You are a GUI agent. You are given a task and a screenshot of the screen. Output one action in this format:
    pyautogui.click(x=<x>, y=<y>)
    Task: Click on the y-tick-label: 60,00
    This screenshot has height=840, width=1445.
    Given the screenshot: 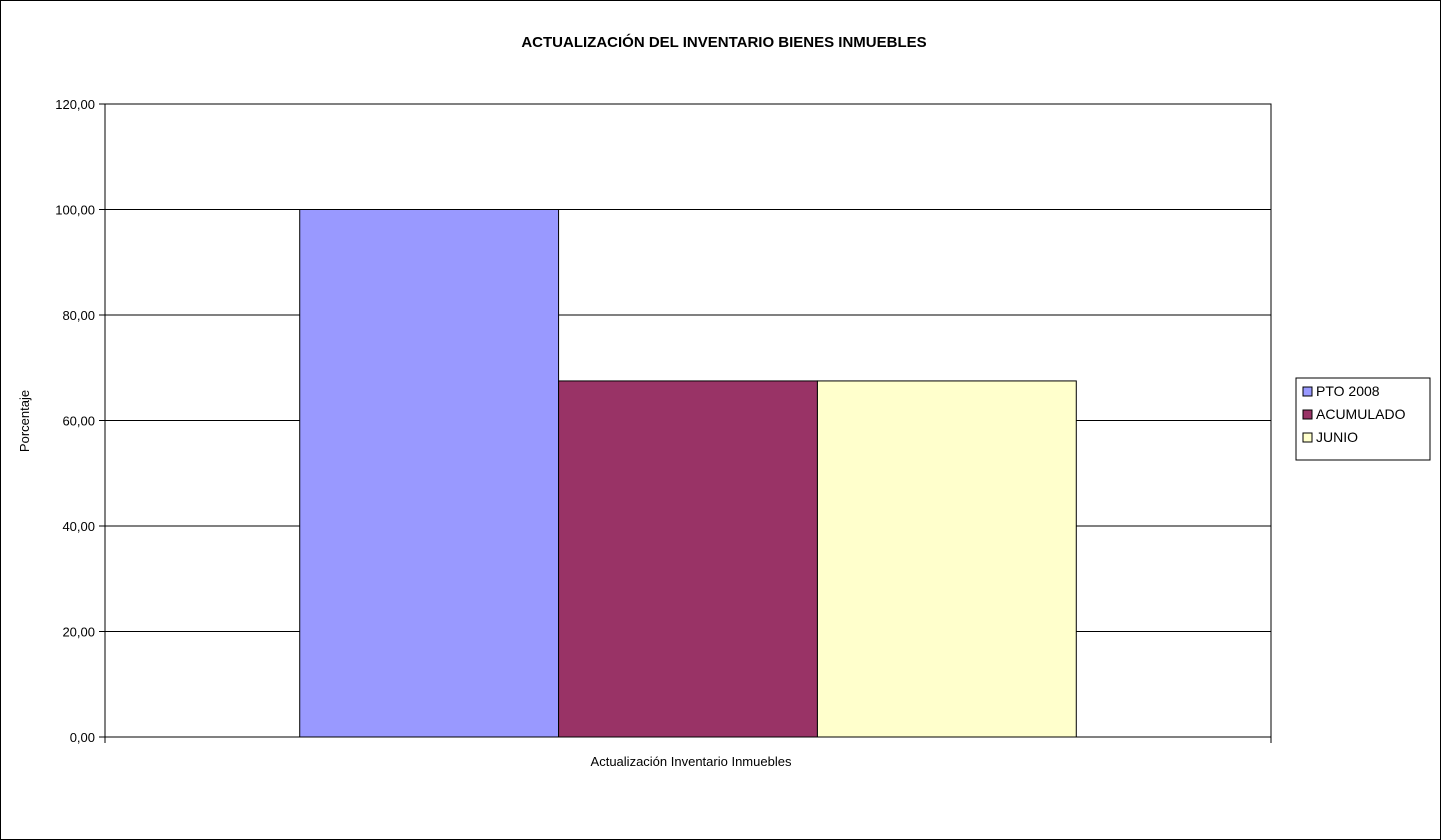 What is the action you would take?
    pyautogui.click(x=78, y=421)
    